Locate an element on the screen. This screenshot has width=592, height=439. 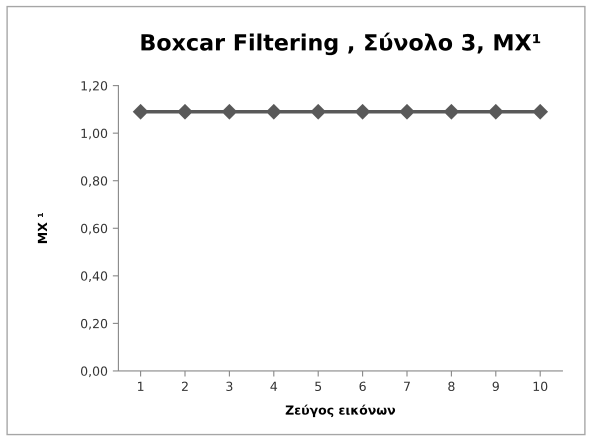
x-tick-label: 1 is located at coordinates (141, 386).